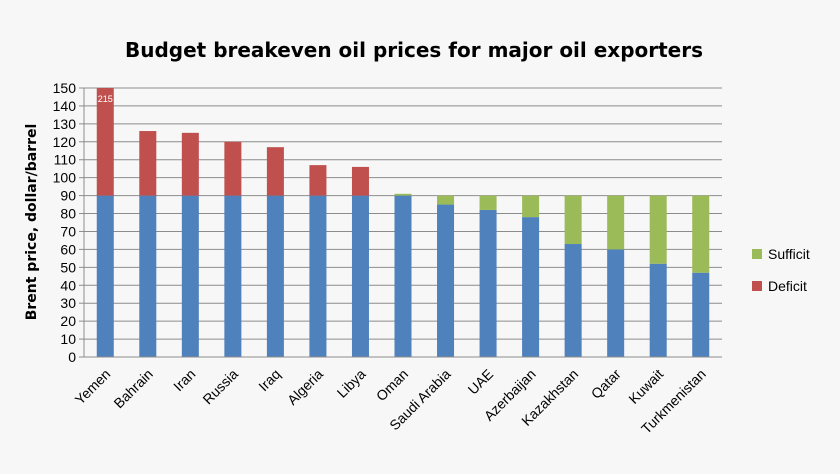  Describe the element at coordinates (68, 196) in the screenshot. I see `y-tick-label: 90` at that location.